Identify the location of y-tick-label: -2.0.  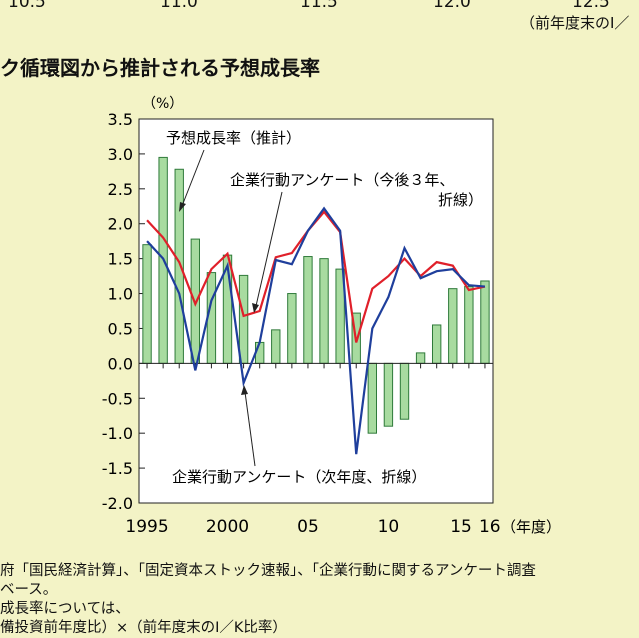
(117, 503).